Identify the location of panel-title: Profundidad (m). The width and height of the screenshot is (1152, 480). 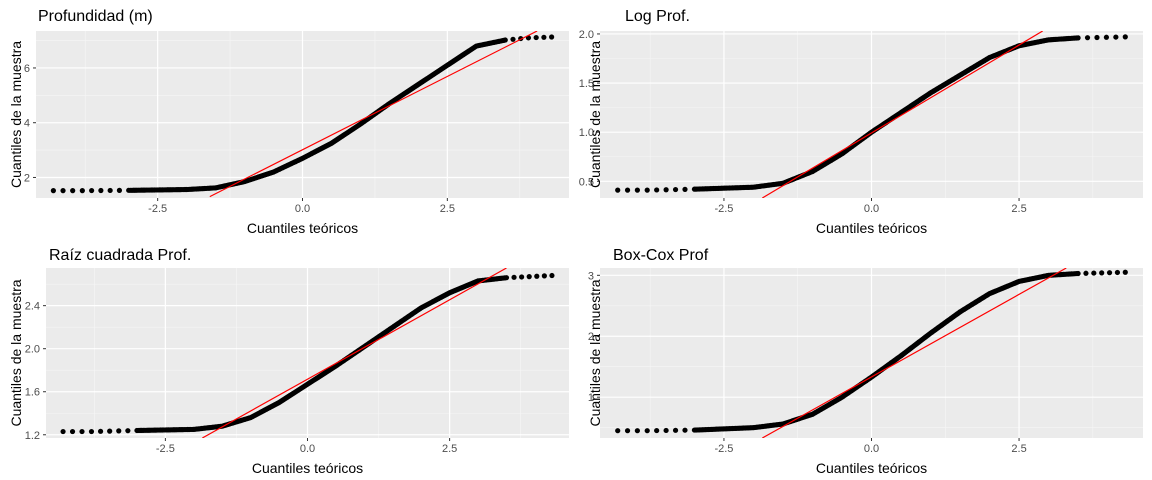
(95, 16).